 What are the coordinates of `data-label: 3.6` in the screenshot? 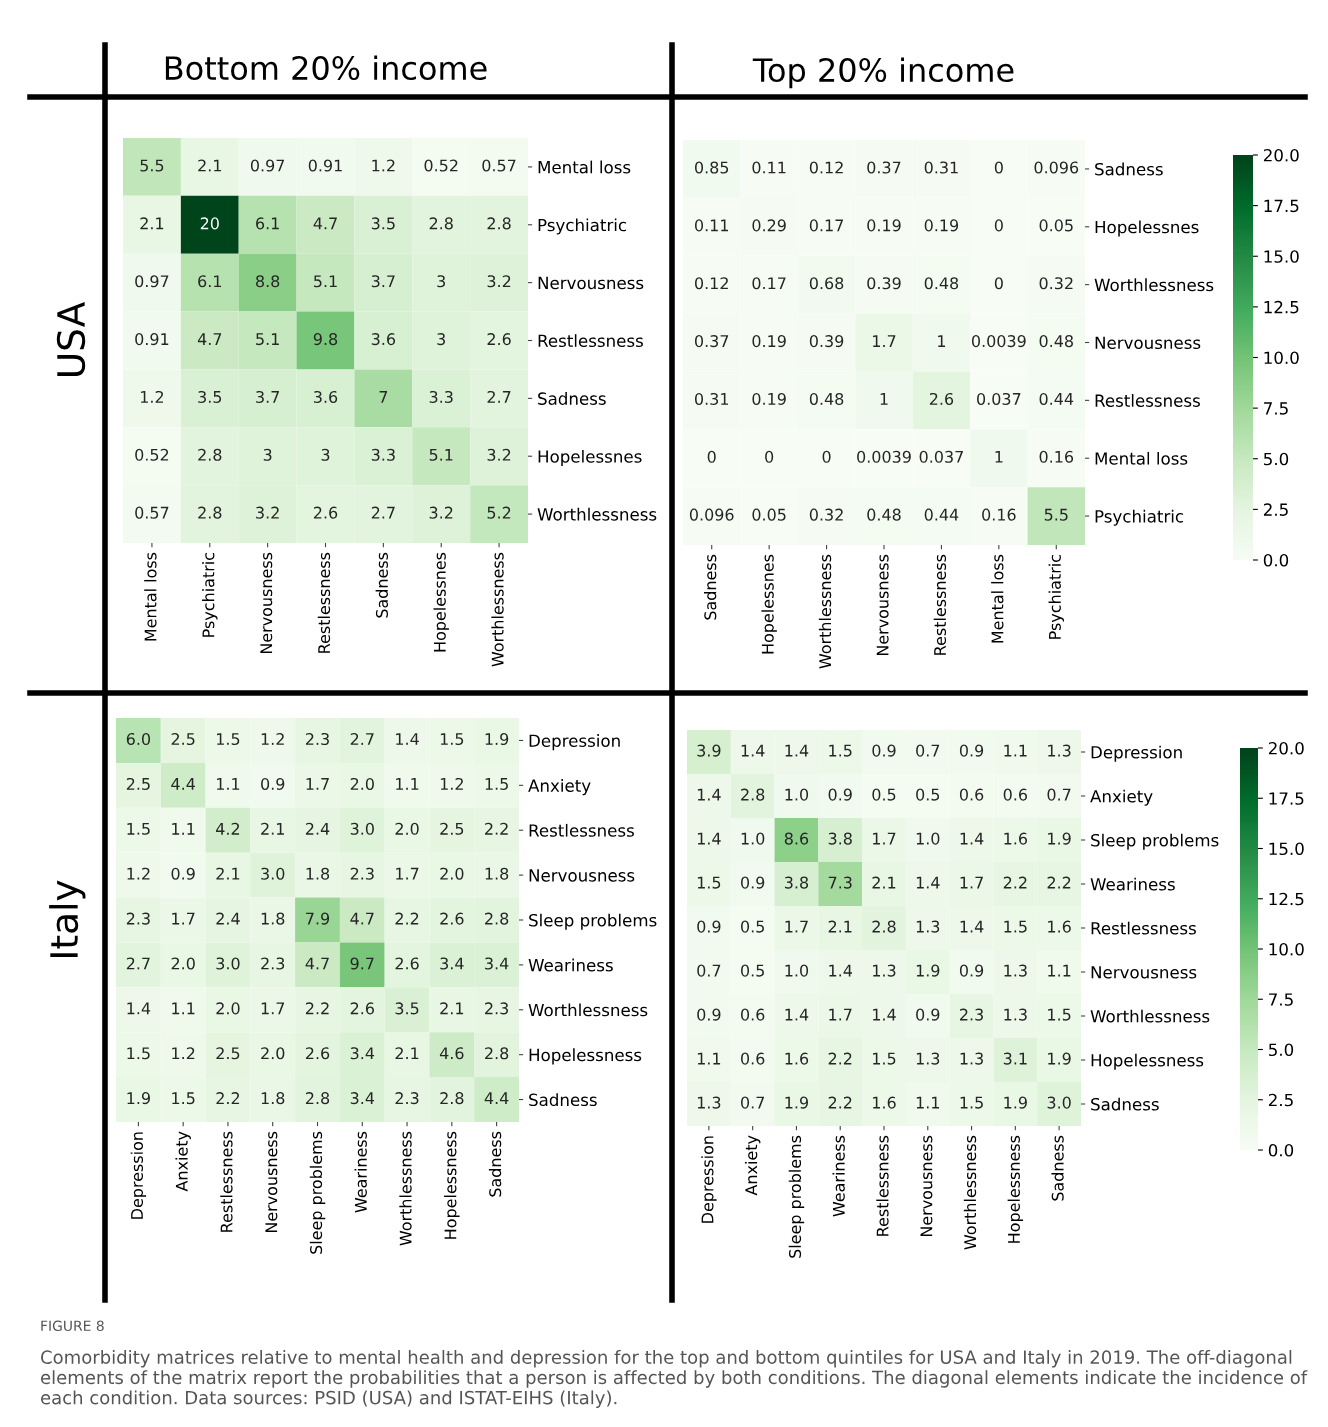 It's located at (383, 339).